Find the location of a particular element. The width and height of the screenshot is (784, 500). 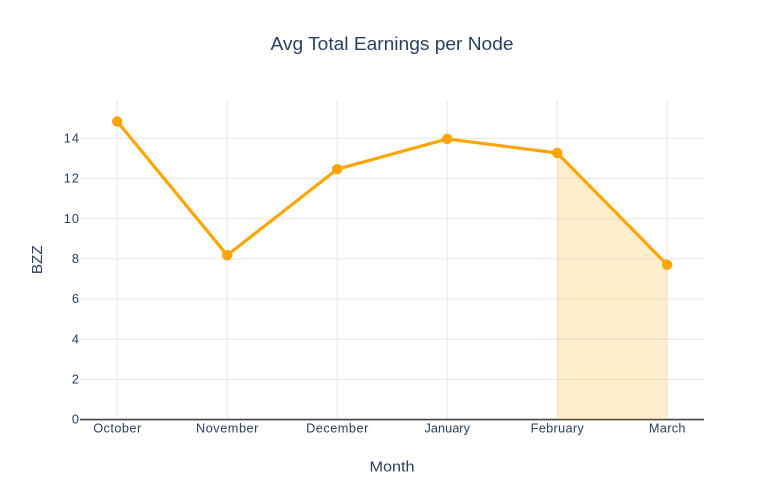

svg-text: BZZ is located at coordinates (38, 259).